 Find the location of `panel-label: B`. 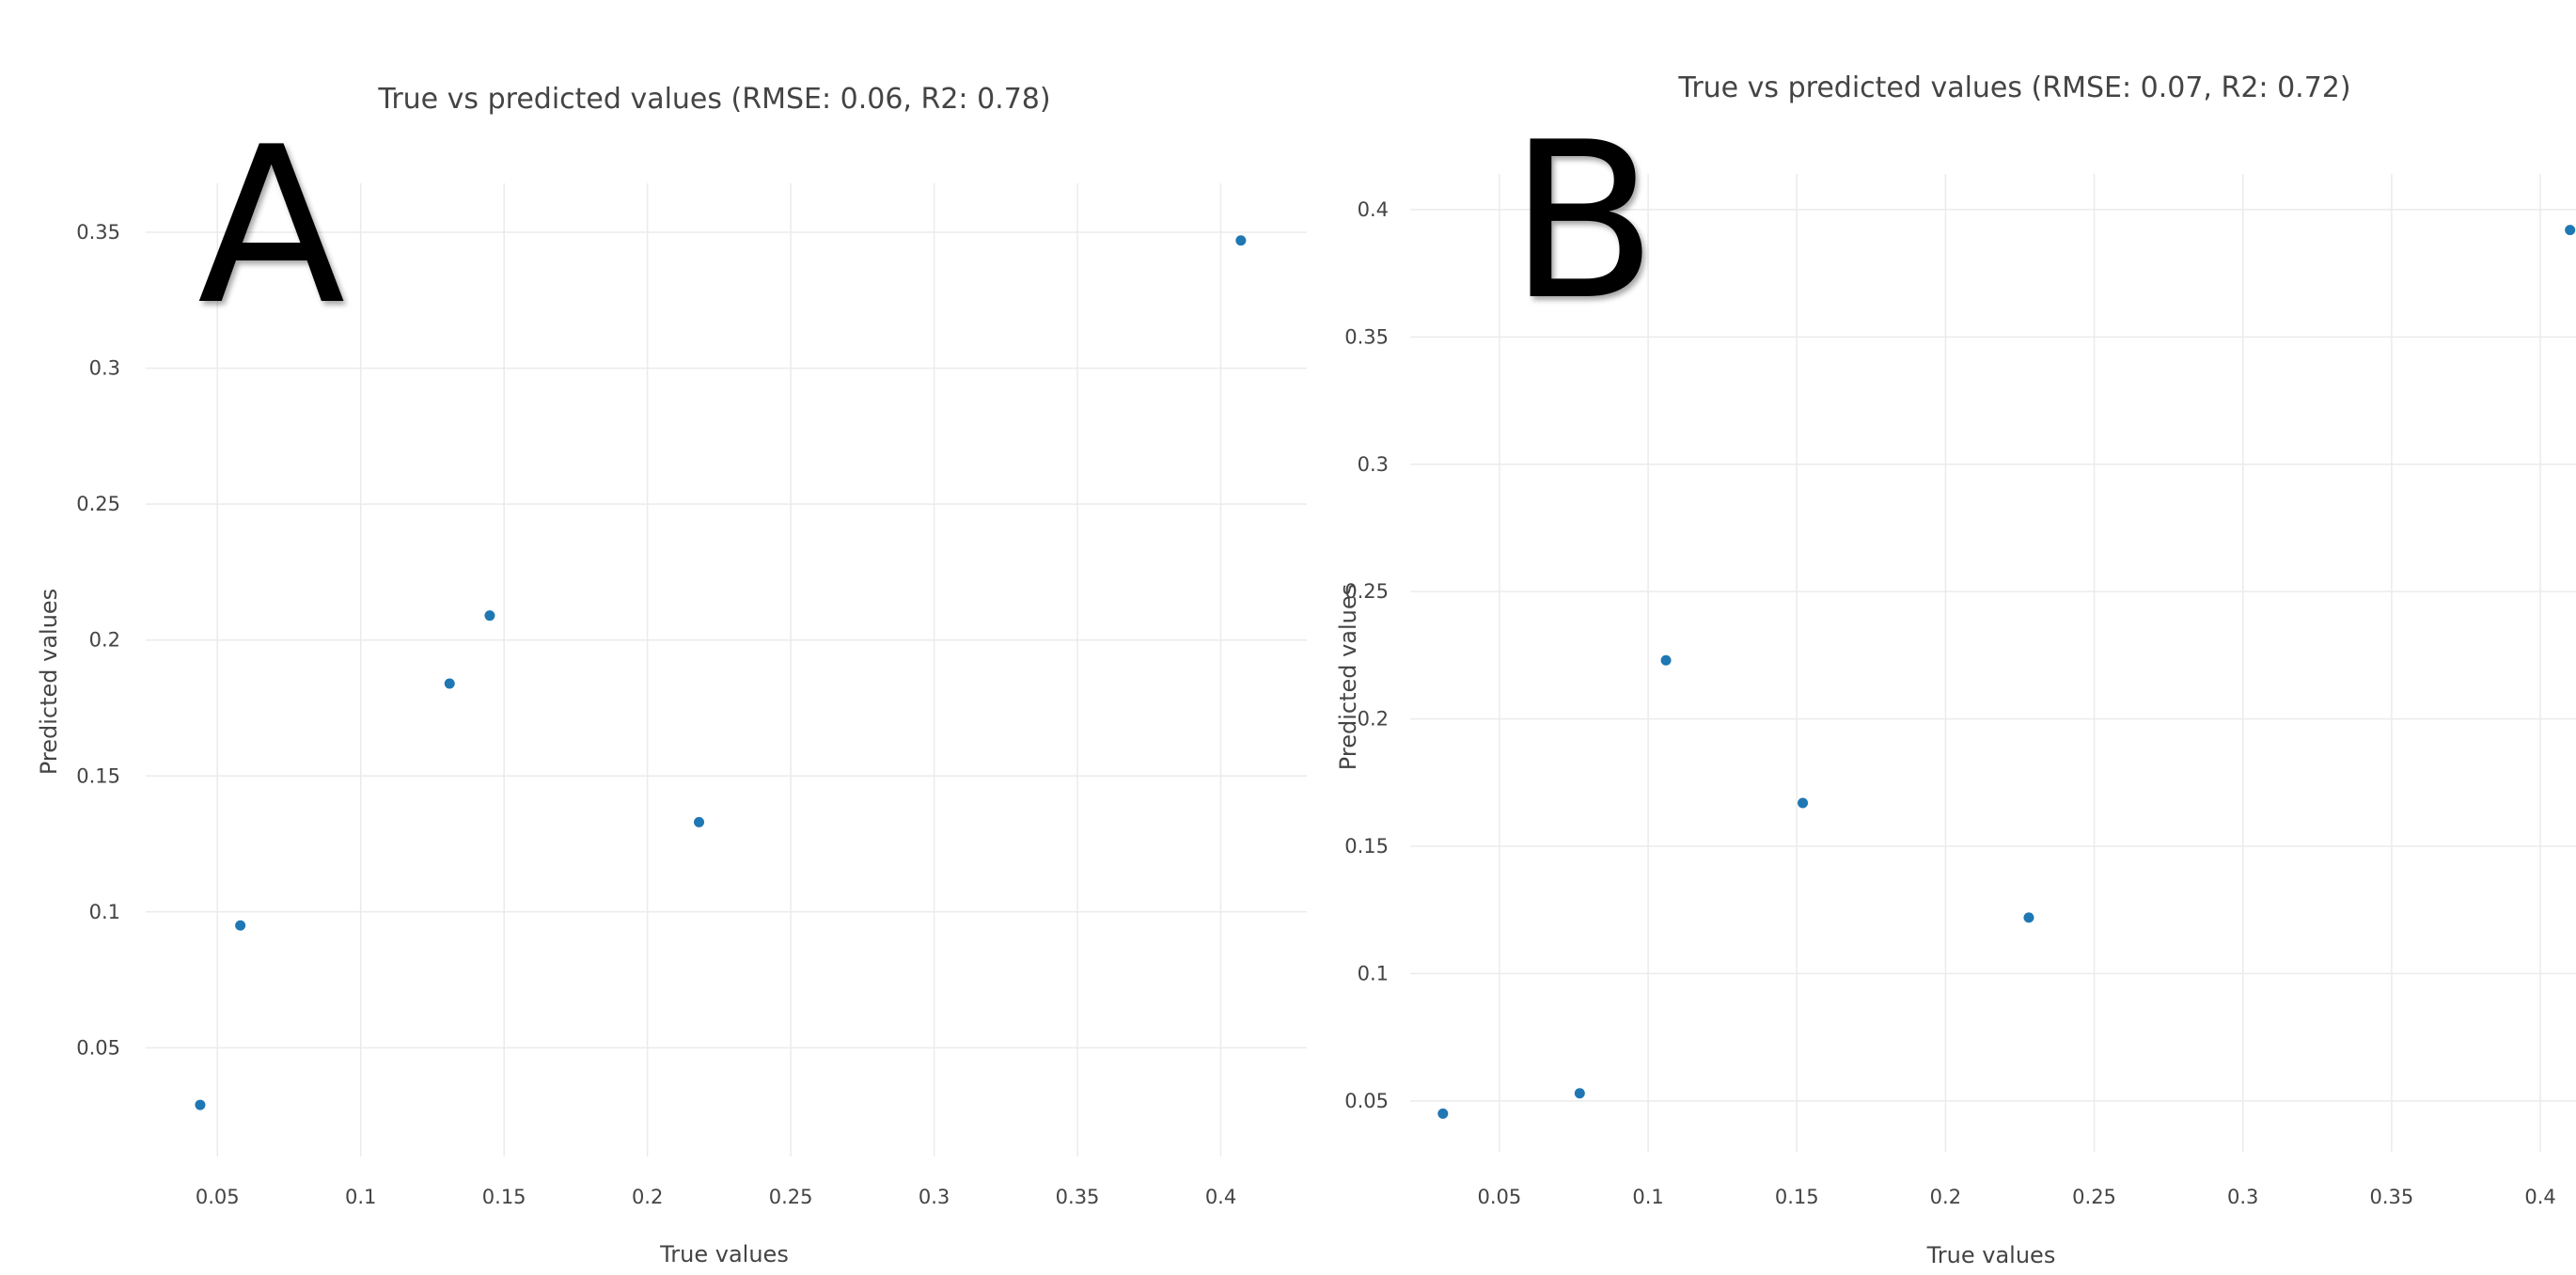

panel-label: B is located at coordinates (1583, 222).